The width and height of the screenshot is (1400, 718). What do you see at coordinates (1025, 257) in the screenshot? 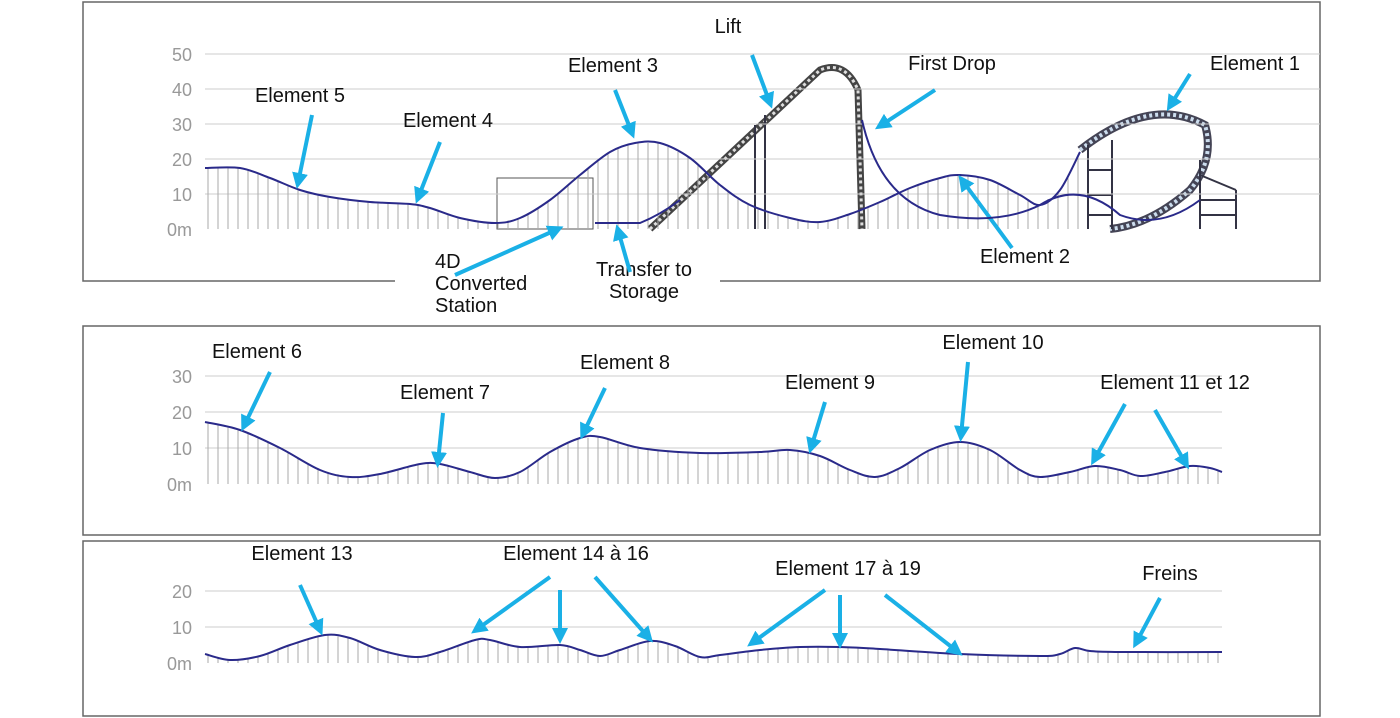
I see `element-label: Element 2` at bounding box center [1025, 257].